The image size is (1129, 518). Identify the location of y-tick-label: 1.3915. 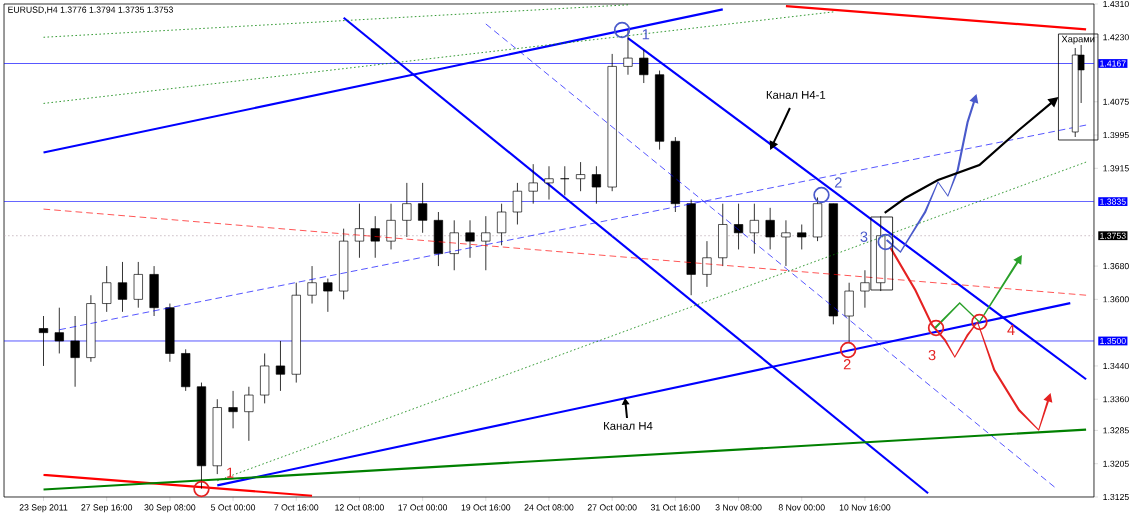
(1116, 168).